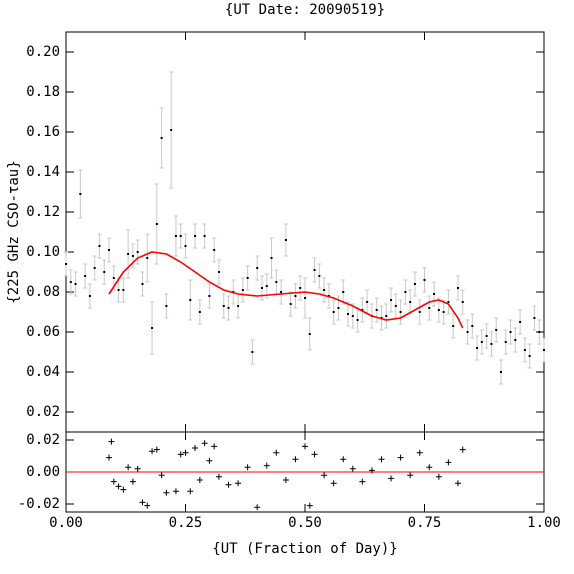 Image resolution: width=574 pixels, height=574 pixels. What do you see at coordinates (43, 252) in the screenshot?
I see `y-tick-label: 0.10` at bounding box center [43, 252].